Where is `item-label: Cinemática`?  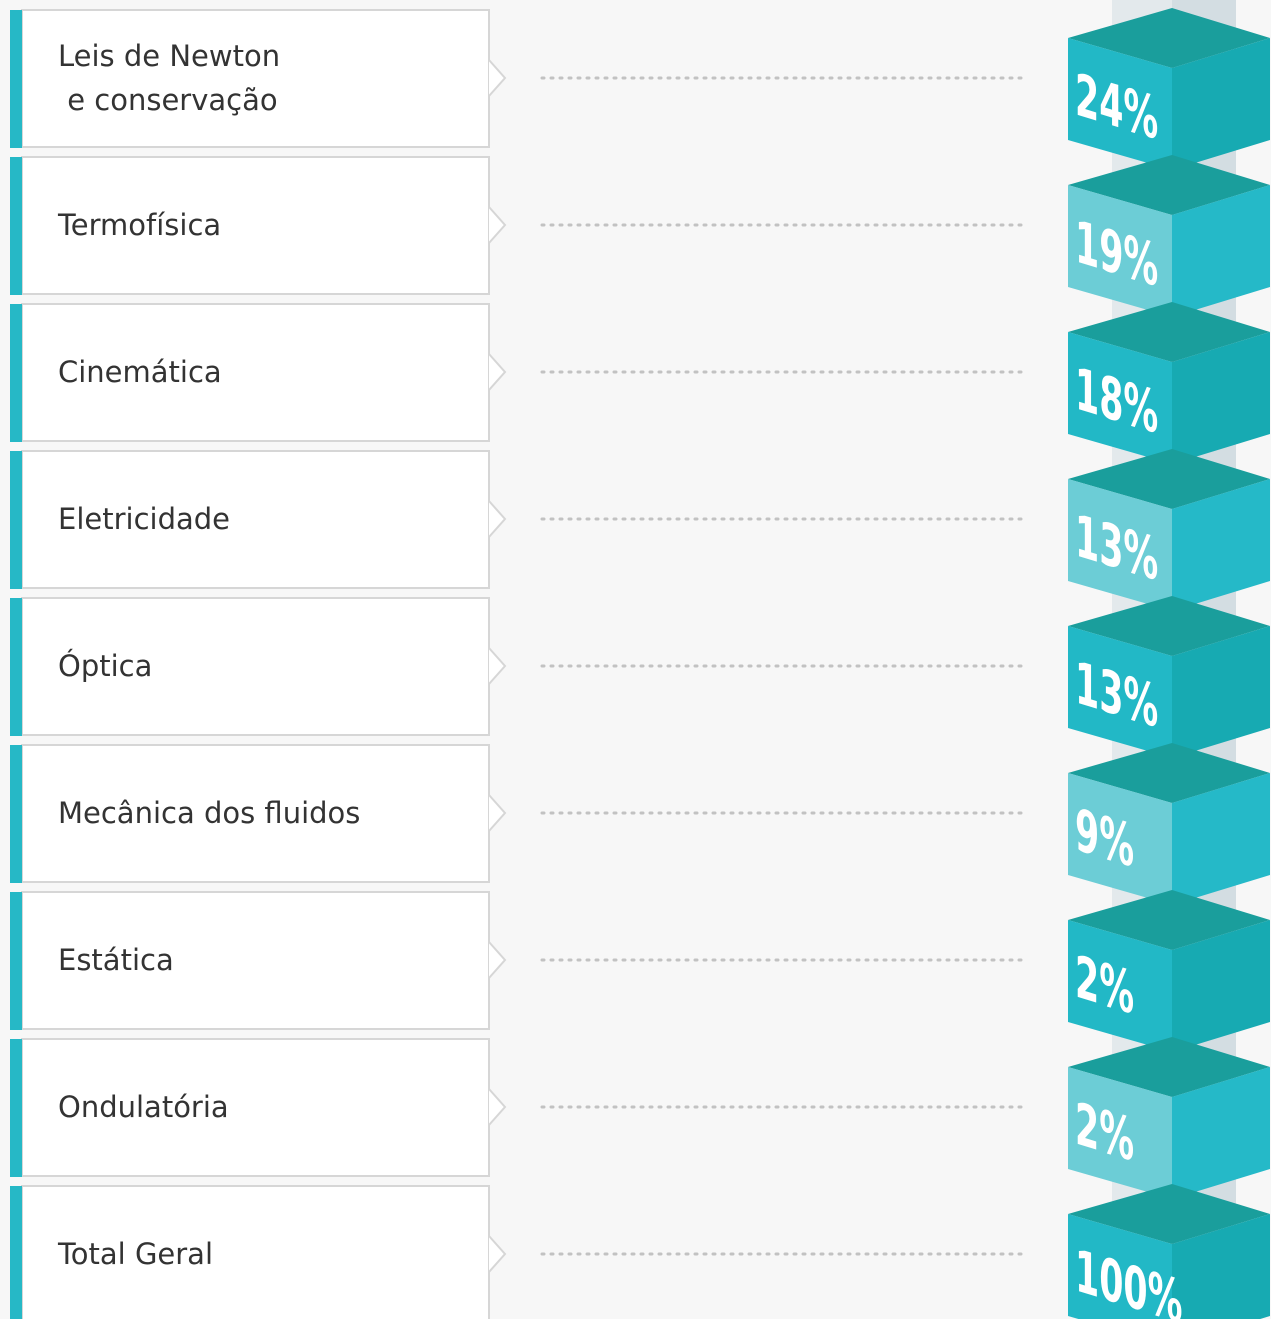
item-label: Cinemática is located at coordinates (140, 372).